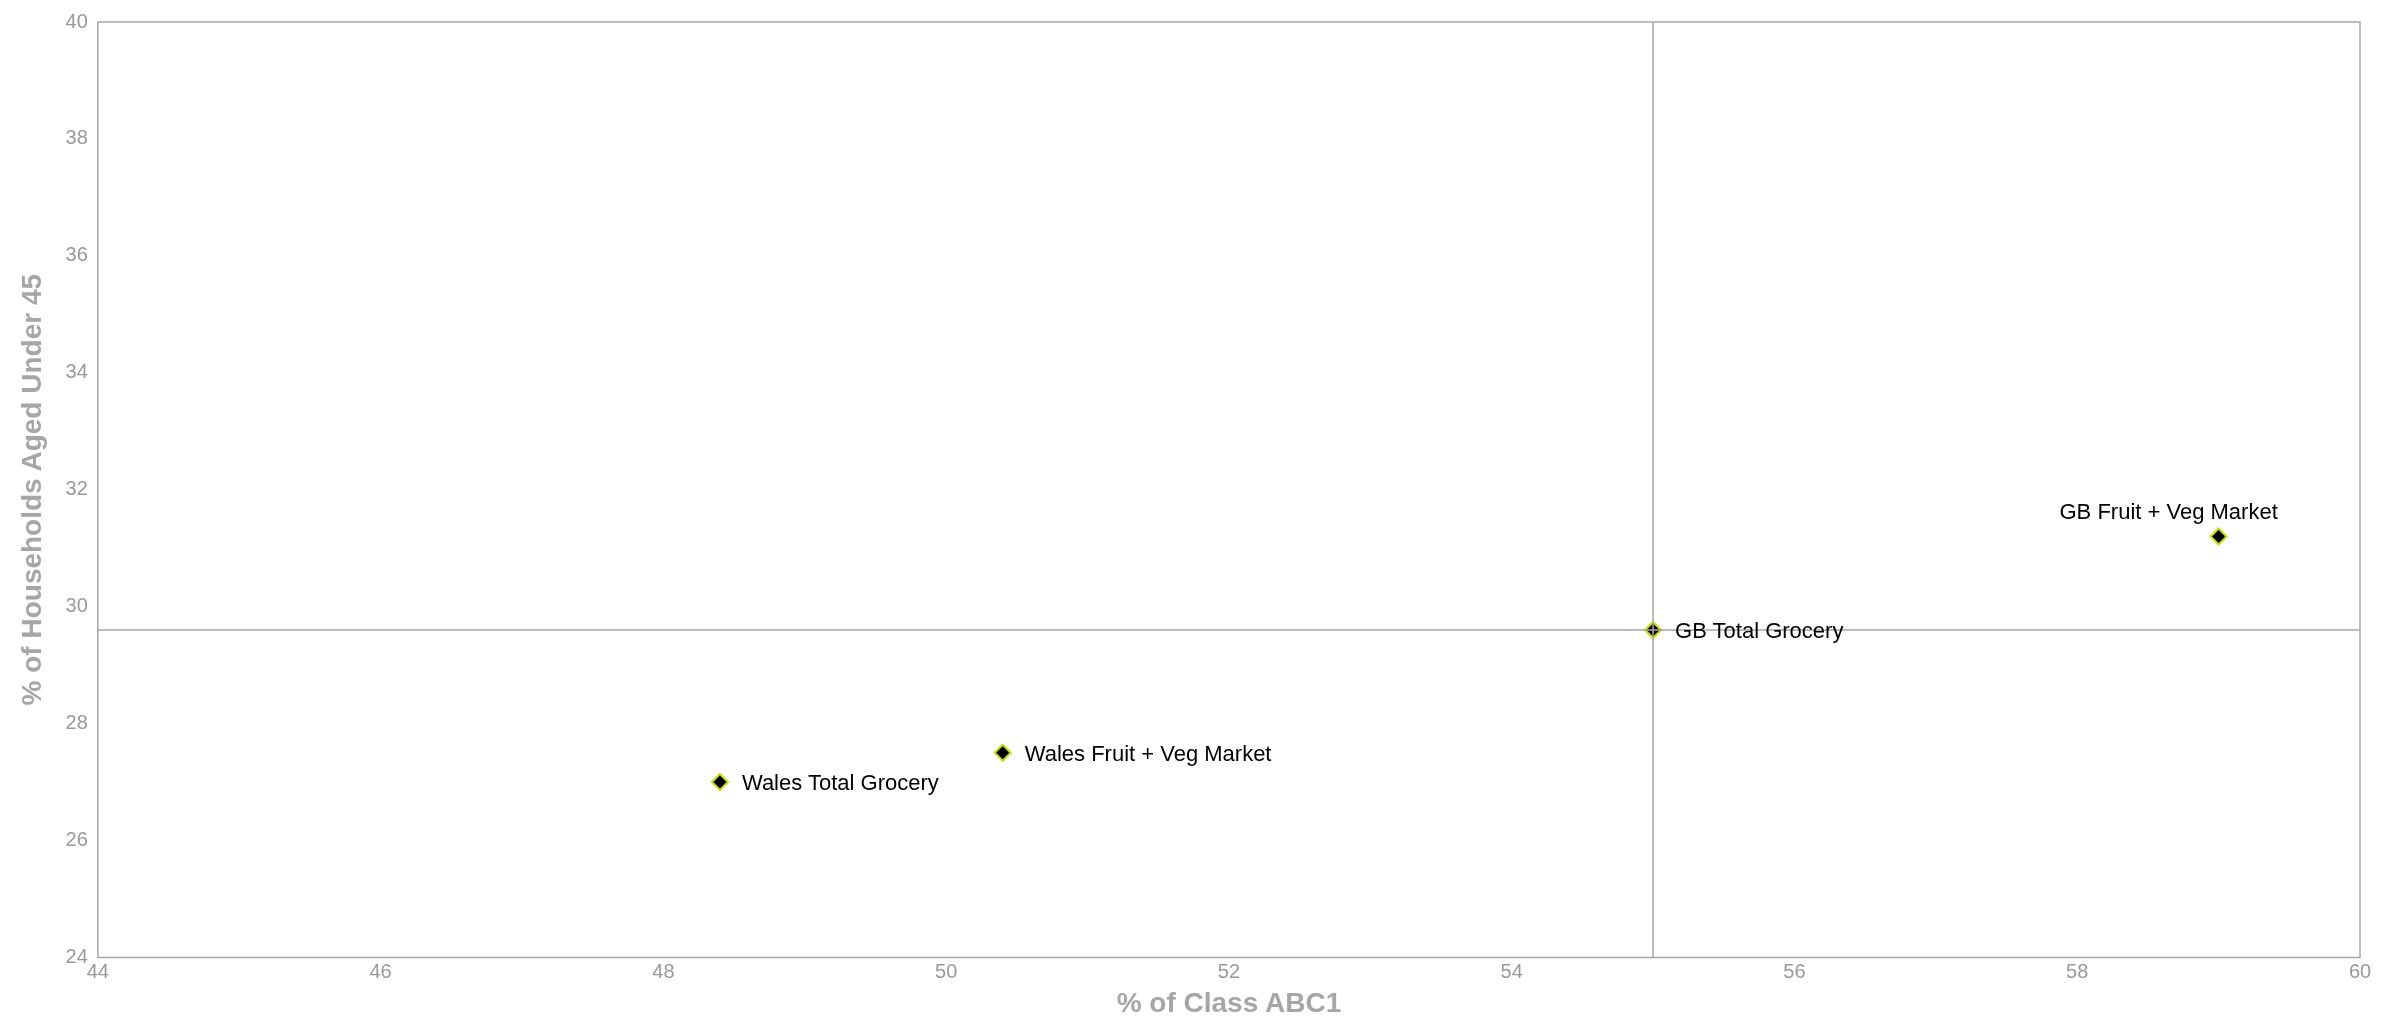  I want to click on y-tick-label: 28, so click(76, 722).